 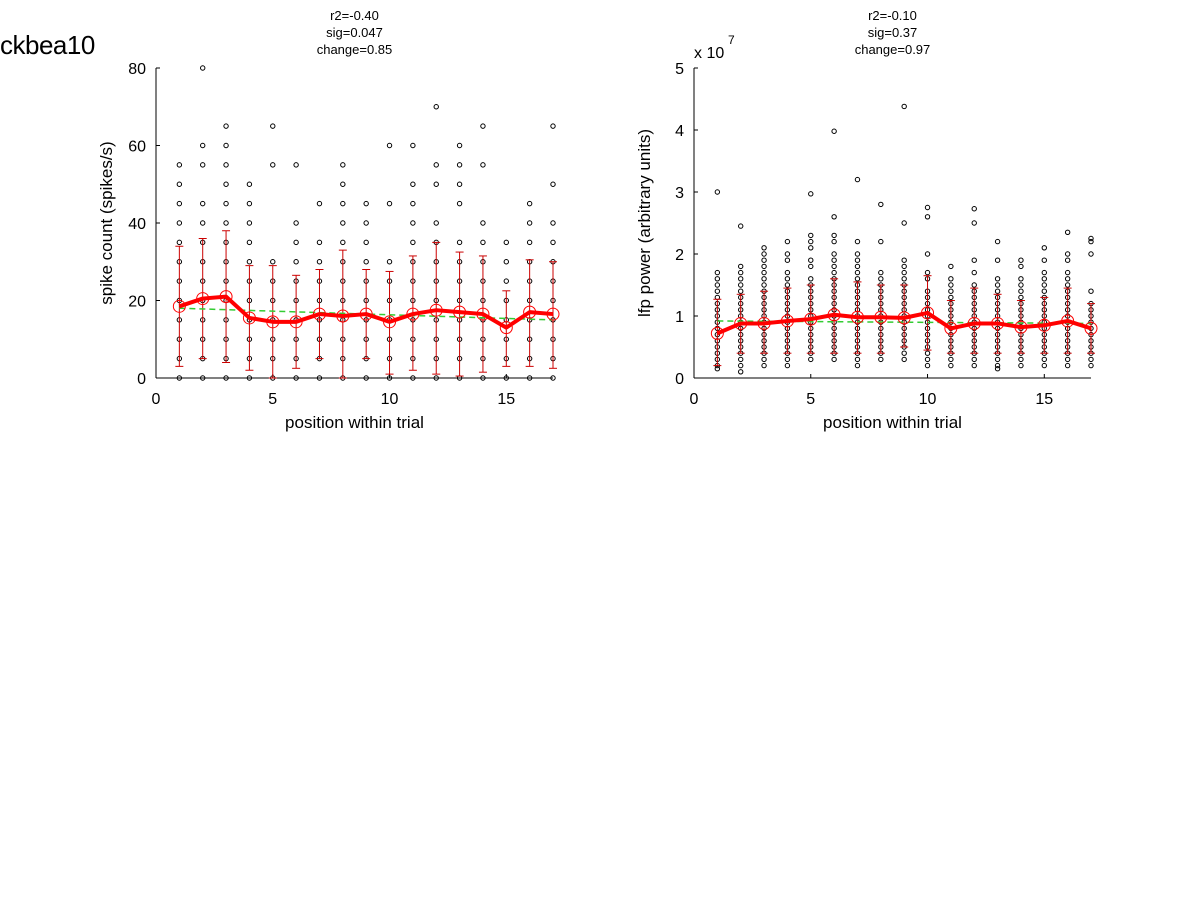 I want to click on y-tick-label: 3, so click(x=679, y=193).